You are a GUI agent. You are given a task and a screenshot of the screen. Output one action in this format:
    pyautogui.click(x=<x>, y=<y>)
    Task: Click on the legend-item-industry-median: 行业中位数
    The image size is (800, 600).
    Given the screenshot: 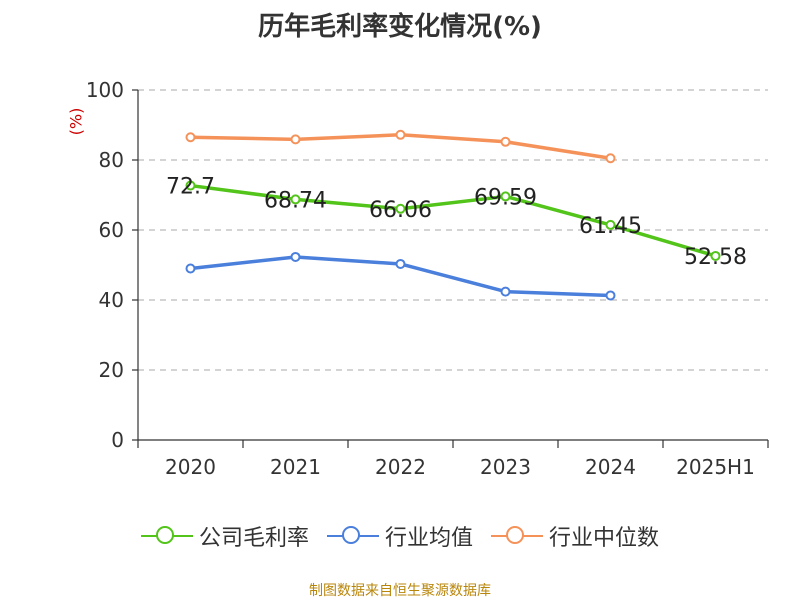 What is the action you would take?
    pyautogui.click(x=575, y=536)
    